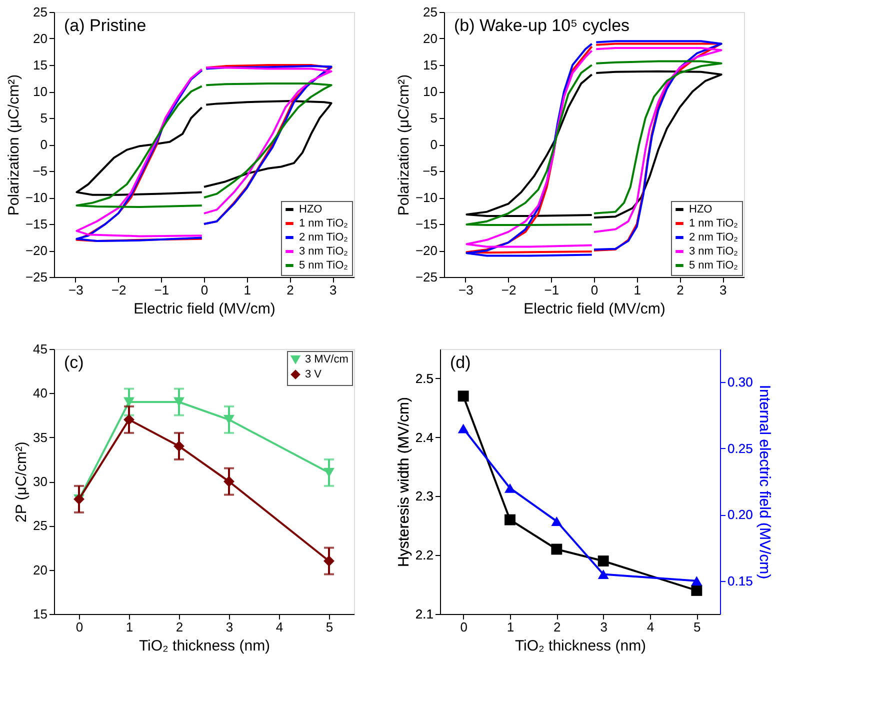 This screenshot has width=888, height=713. I want to click on y-tick-label: 2.5, so click(424, 378).